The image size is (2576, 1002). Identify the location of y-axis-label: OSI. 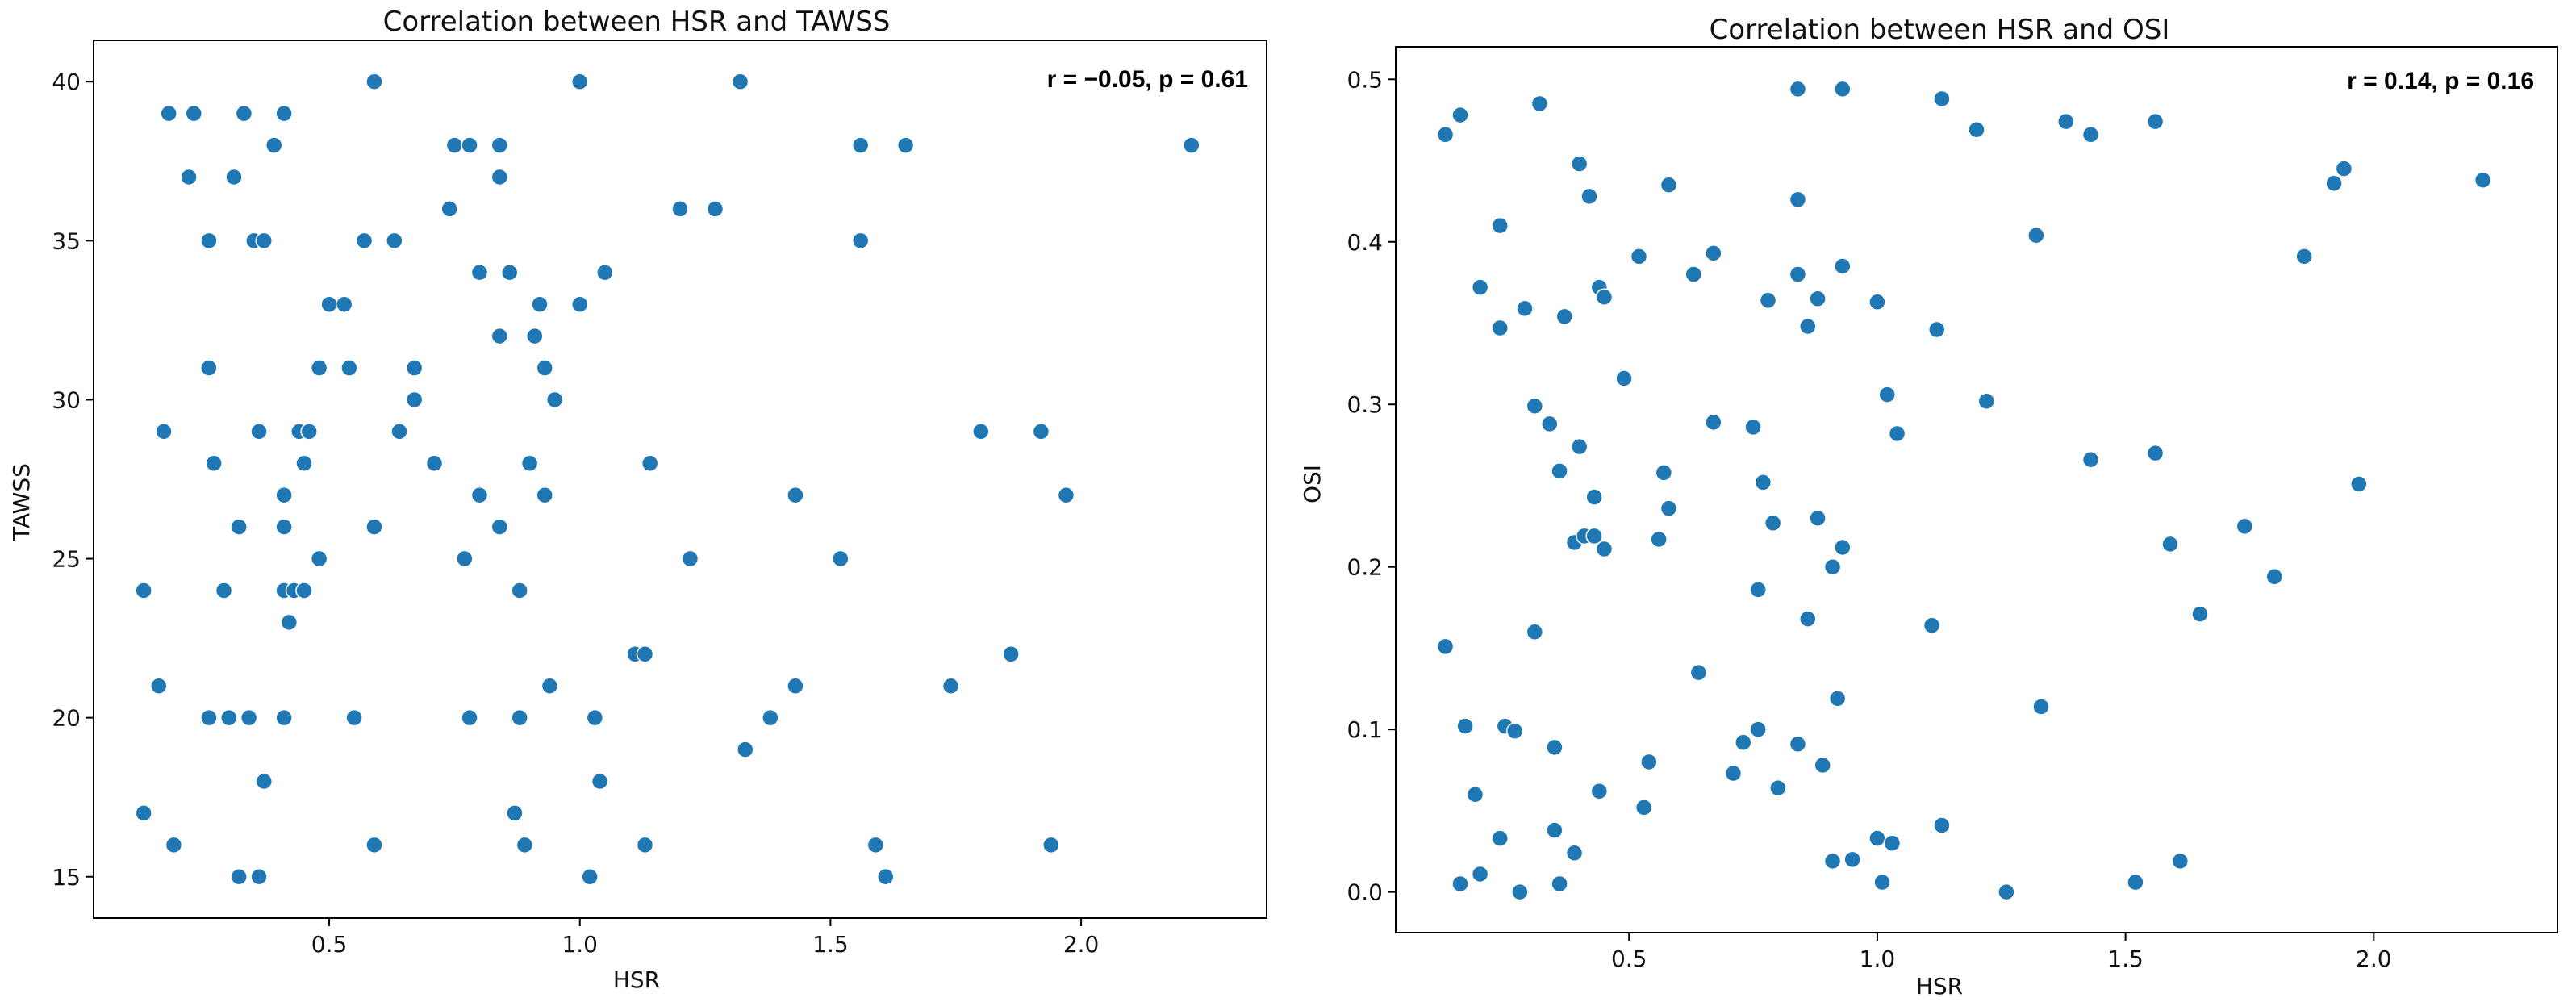
(1312, 484).